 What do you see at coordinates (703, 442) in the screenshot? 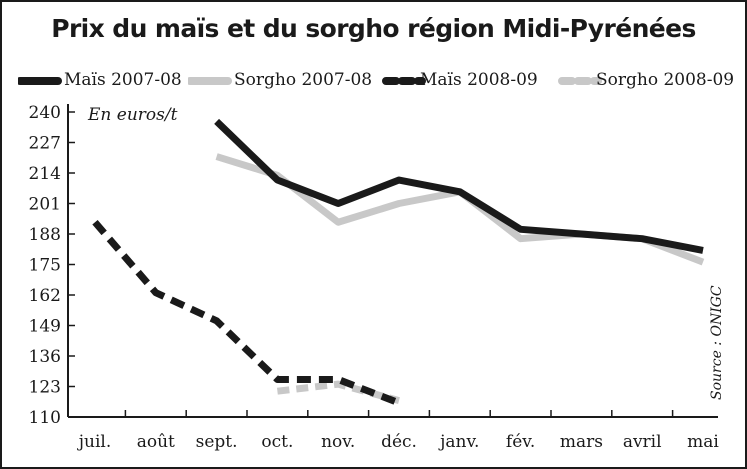
I see `x-tick-label: mai` at bounding box center [703, 442].